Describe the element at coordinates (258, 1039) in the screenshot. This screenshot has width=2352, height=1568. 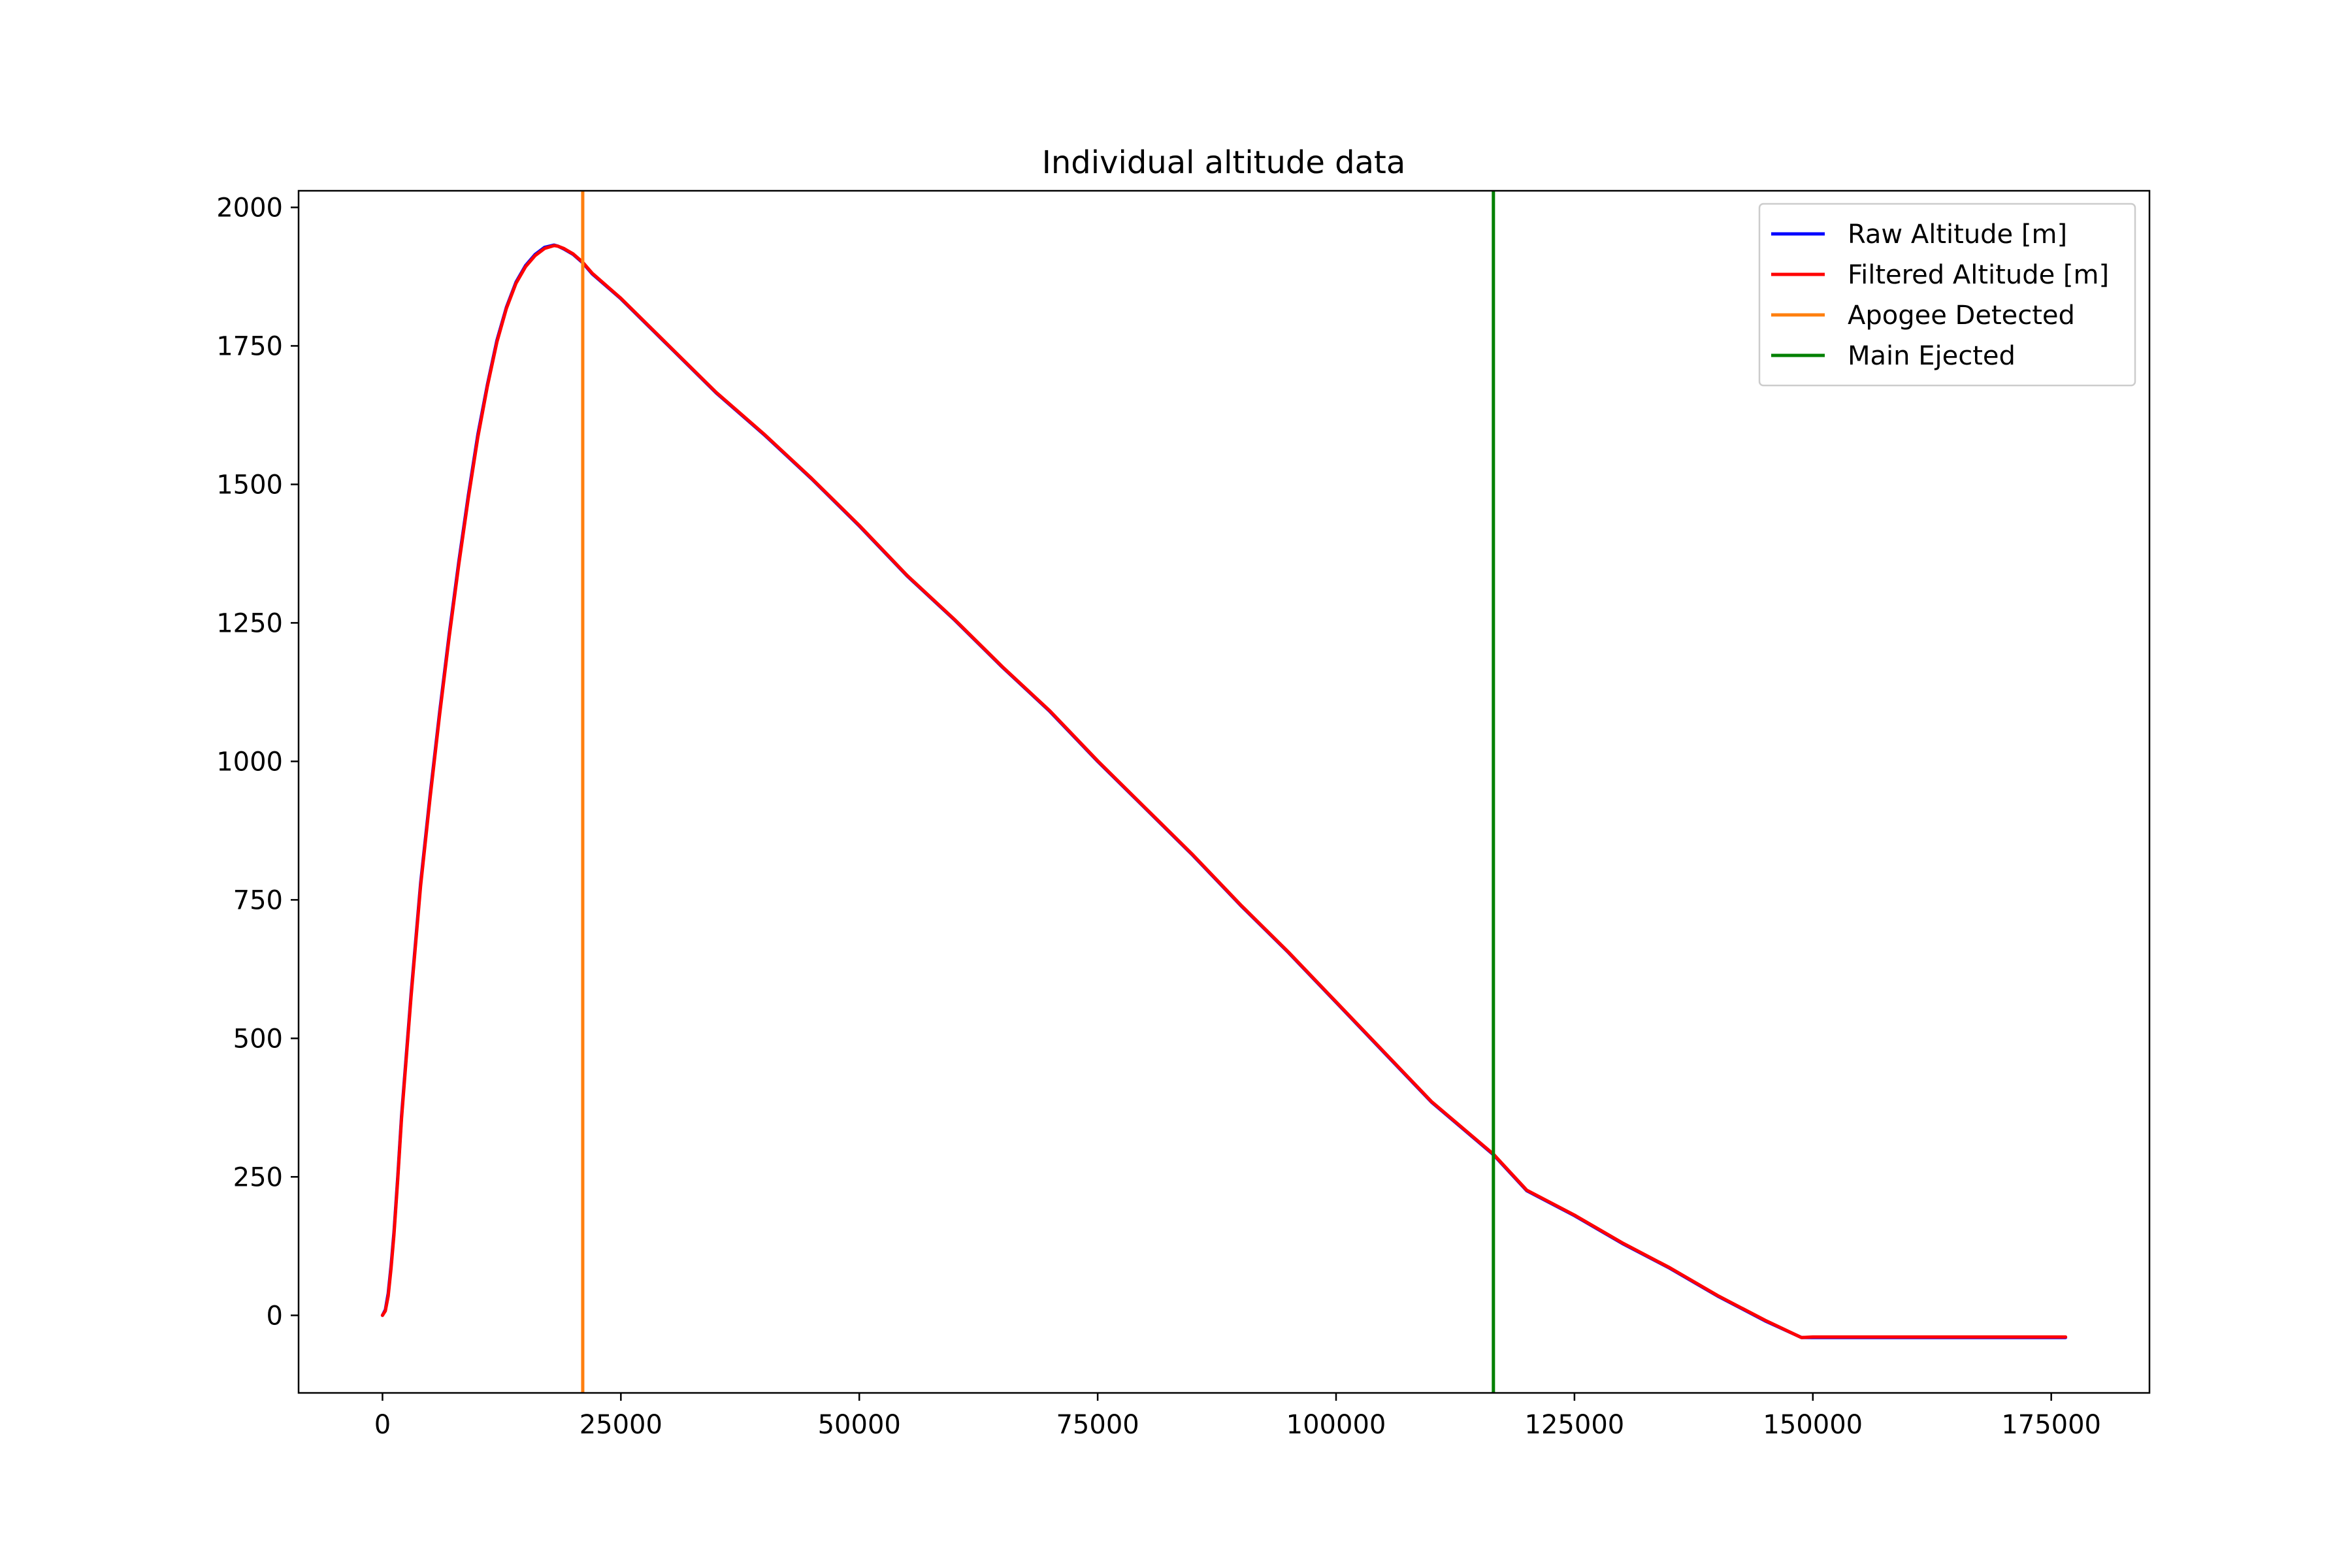
I see `y-tick-label: 500` at that location.